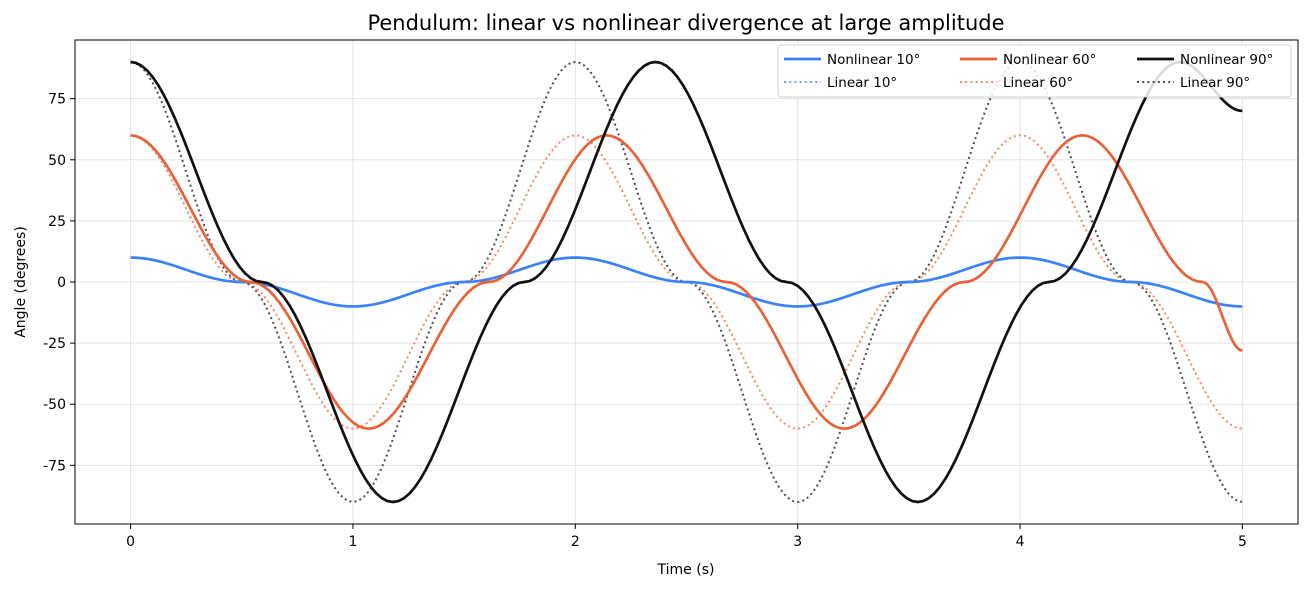 The width and height of the screenshot is (1309, 590). What do you see at coordinates (686, 570) in the screenshot?
I see `x-axis-label: Time (s)` at bounding box center [686, 570].